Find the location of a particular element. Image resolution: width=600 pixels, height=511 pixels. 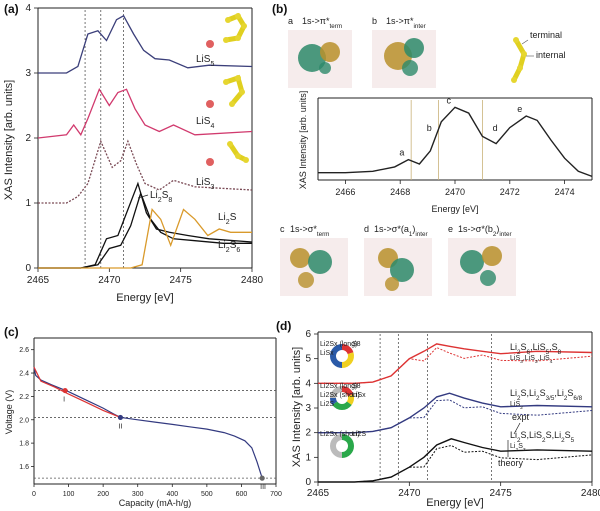

lis4-molecule-icon is located at coordinates (225, 91).